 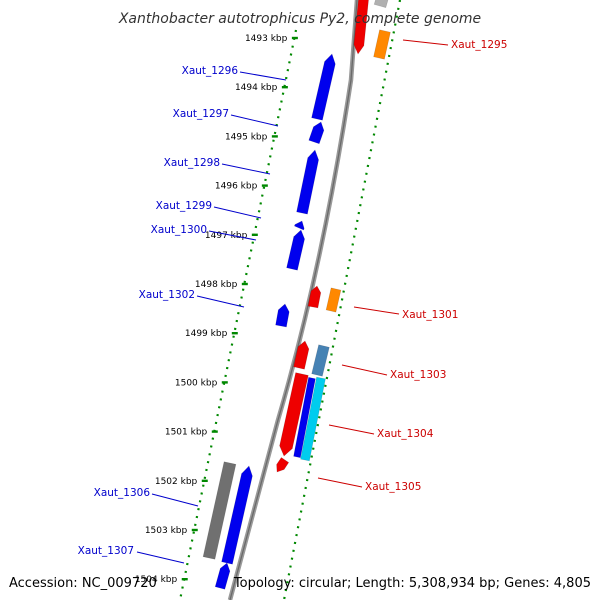 I want to click on gene-label-xaut-1295: Xaut_1295, so click(x=479, y=45).